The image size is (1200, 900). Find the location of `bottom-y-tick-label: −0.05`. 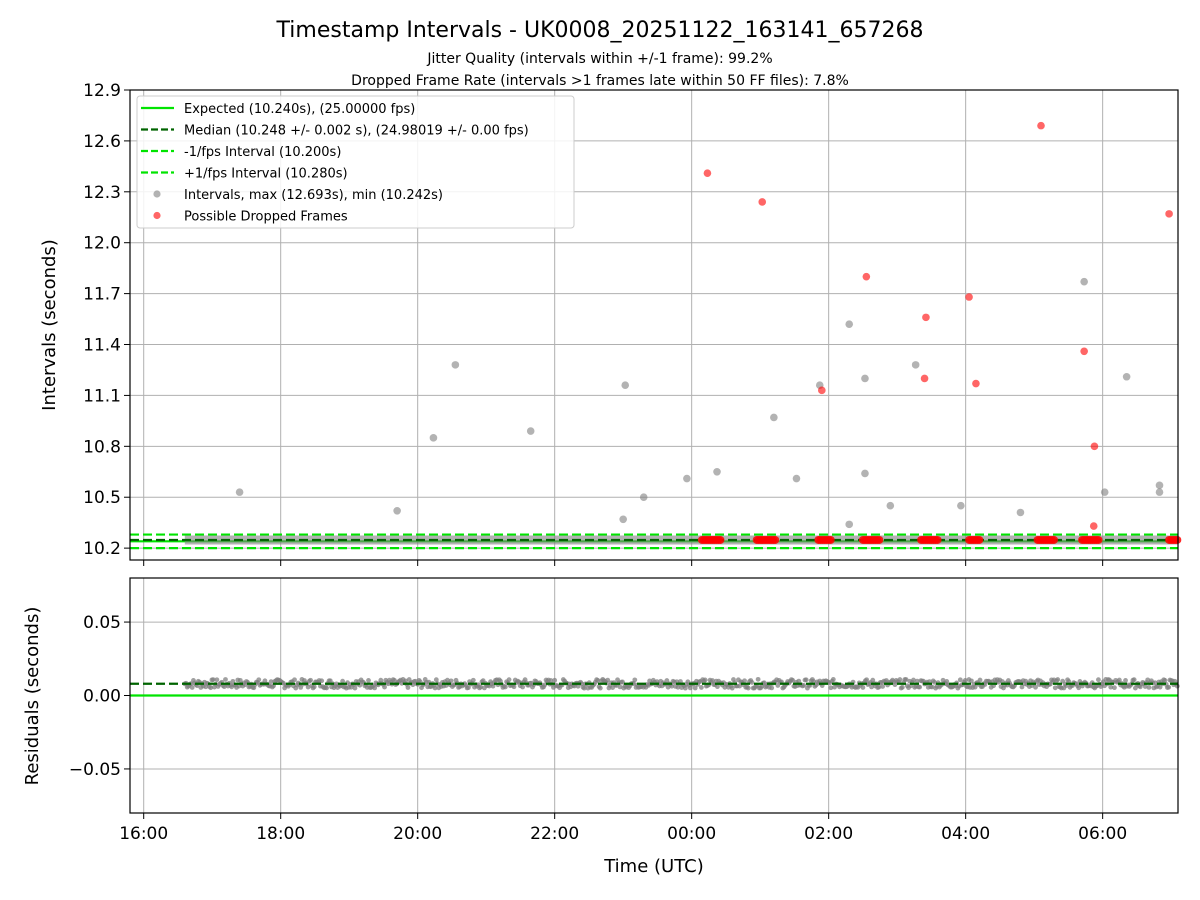

bottom-y-tick-label: −0.05 is located at coordinates (95, 770).